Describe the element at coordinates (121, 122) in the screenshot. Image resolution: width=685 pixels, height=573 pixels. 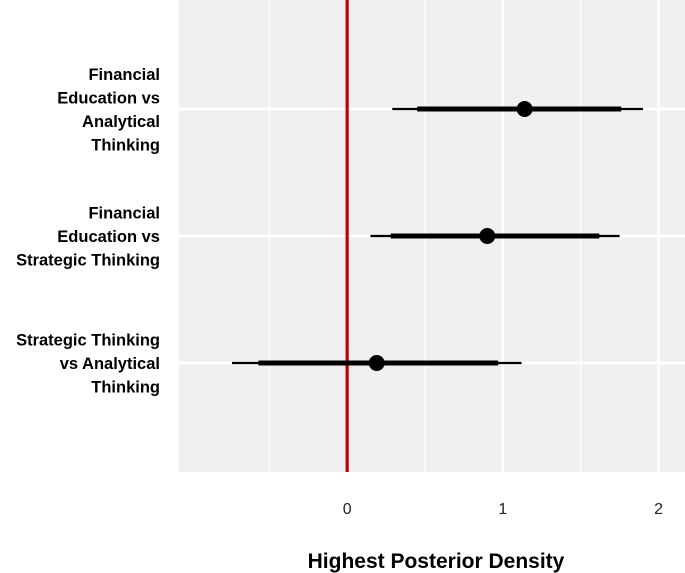
I see `category-label-line: Analytical` at that location.